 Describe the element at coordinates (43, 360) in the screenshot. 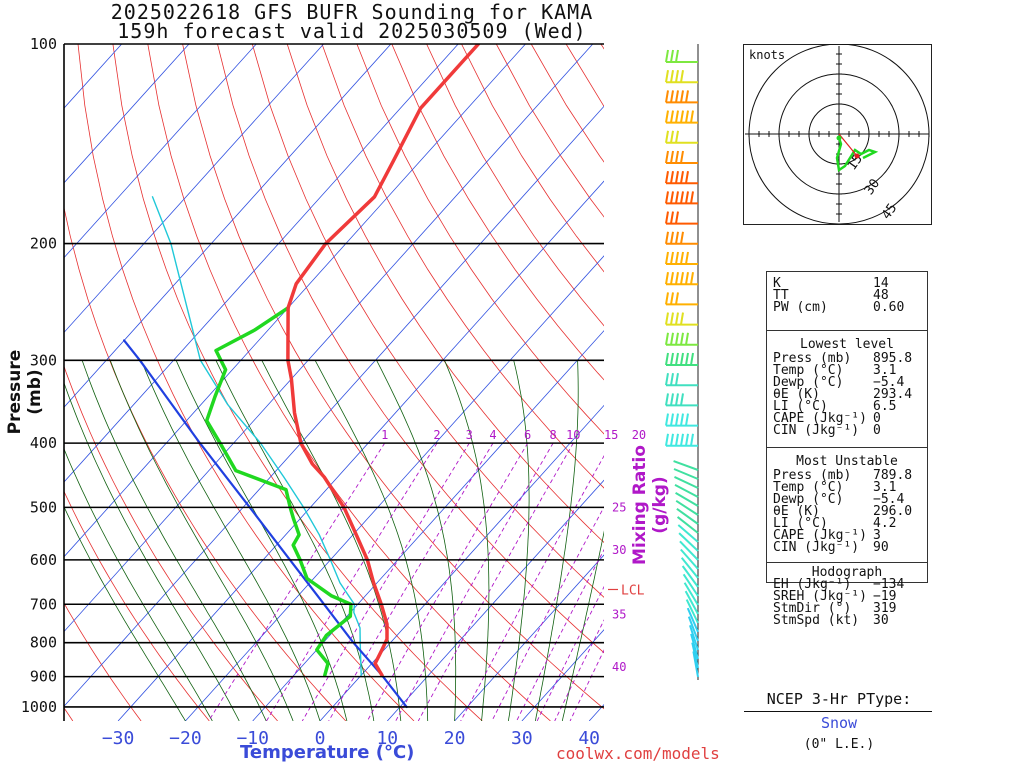

I see `pressure-tick-label: 300` at that location.